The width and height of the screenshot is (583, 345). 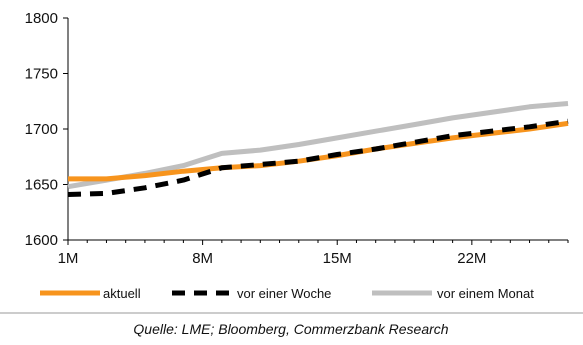 What do you see at coordinates (41, 240) in the screenshot?
I see `y-tick-label: 1600` at bounding box center [41, 240].